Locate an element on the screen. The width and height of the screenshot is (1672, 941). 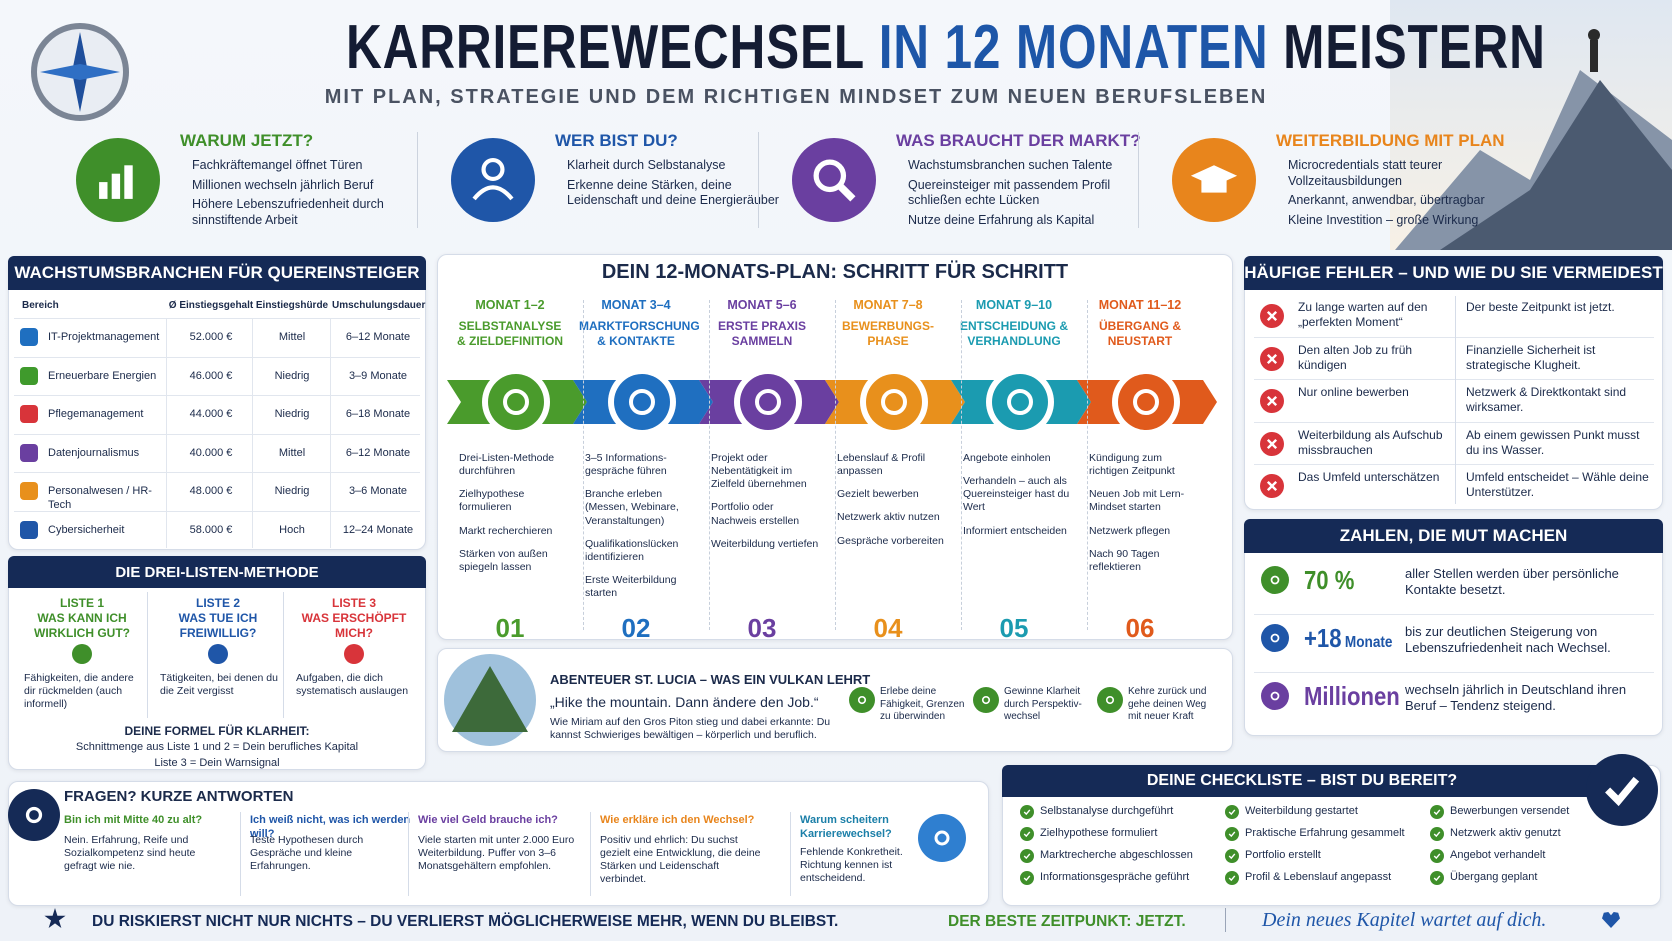
checklist-item: Informationsgespräche geführt is located at coordinates (1115, 877).